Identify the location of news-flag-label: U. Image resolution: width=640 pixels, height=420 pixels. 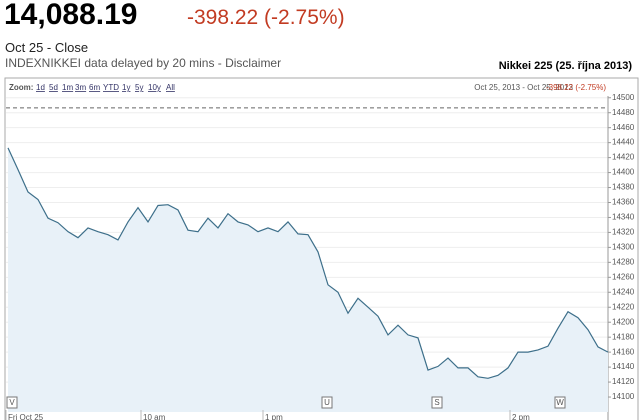
(327, 402).